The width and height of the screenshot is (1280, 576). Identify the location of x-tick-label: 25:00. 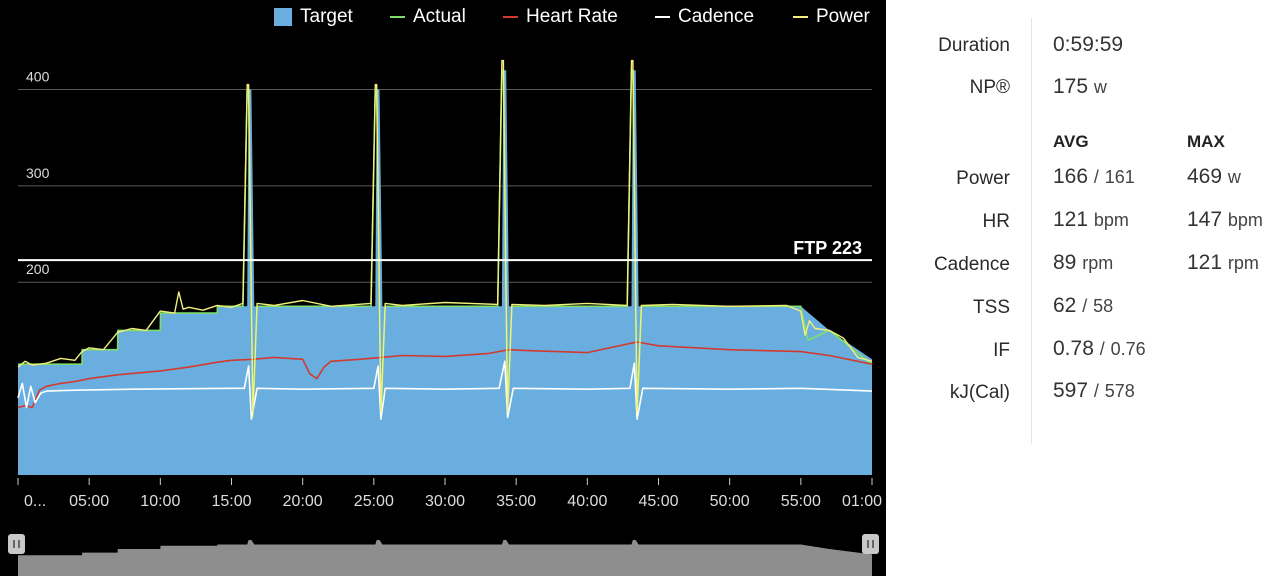
(374, 501).